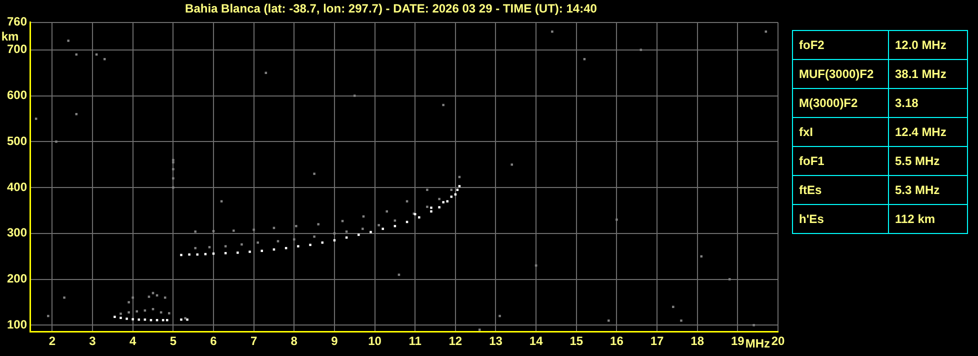 The image size is (978, 356). Describe the element at coordinates (697, 341) in the screenshot. I see `x-tick-label: 18` at that location.